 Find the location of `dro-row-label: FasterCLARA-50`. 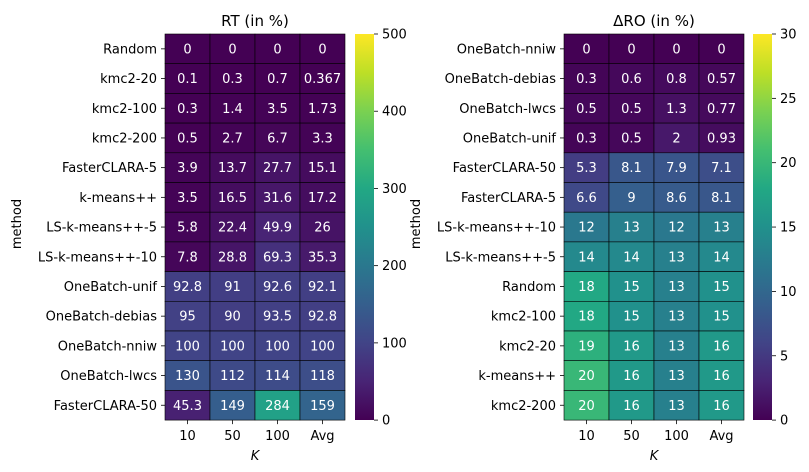

dro-row-label: FasterCLARA-50 is located at coordinates (504, 168).